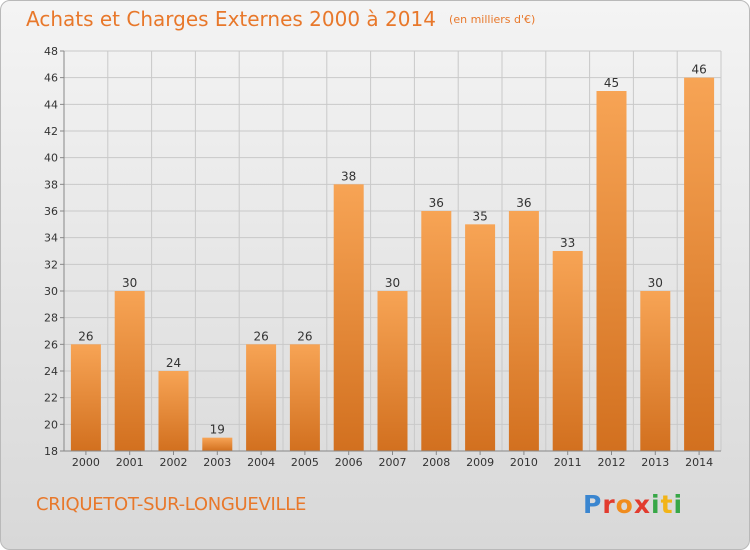  What do you see at coordinates (436, 462) in the screenshot?
I see `x-tick-label: 2008` at bounding box center [436, 462].